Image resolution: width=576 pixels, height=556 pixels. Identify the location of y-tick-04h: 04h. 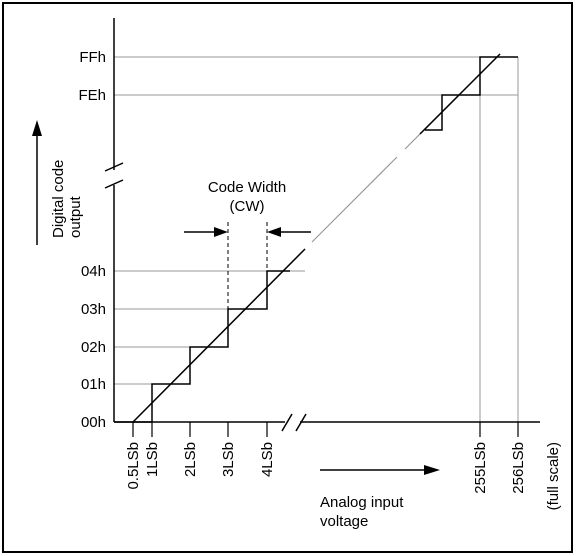
(93, 271).